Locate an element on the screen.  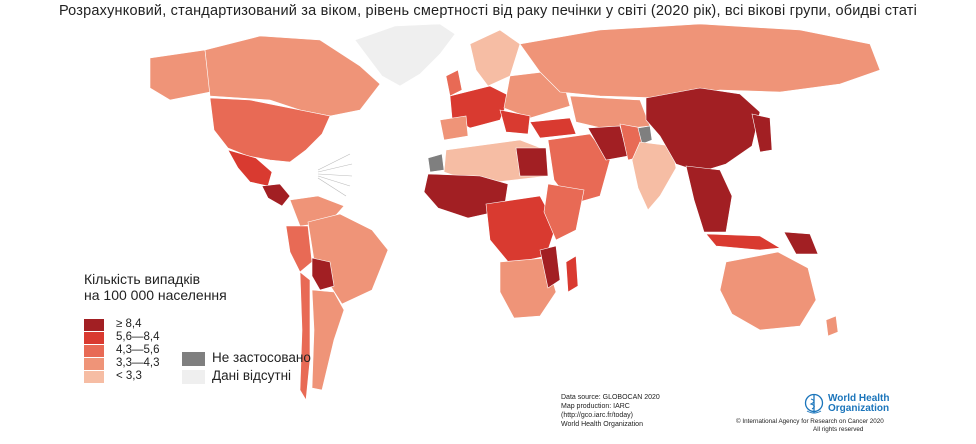
legend-title-line2: на 100 000 населення is located at coordinates (155, 295).